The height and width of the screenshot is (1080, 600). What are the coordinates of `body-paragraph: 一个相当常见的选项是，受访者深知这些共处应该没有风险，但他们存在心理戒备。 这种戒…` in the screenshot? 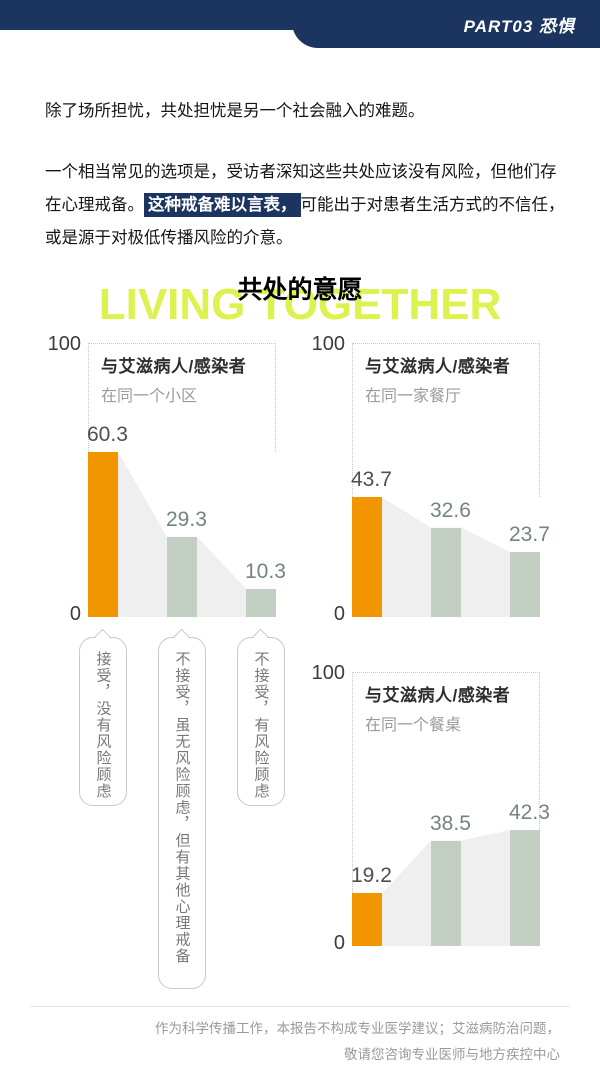 It's located at (306, 205).